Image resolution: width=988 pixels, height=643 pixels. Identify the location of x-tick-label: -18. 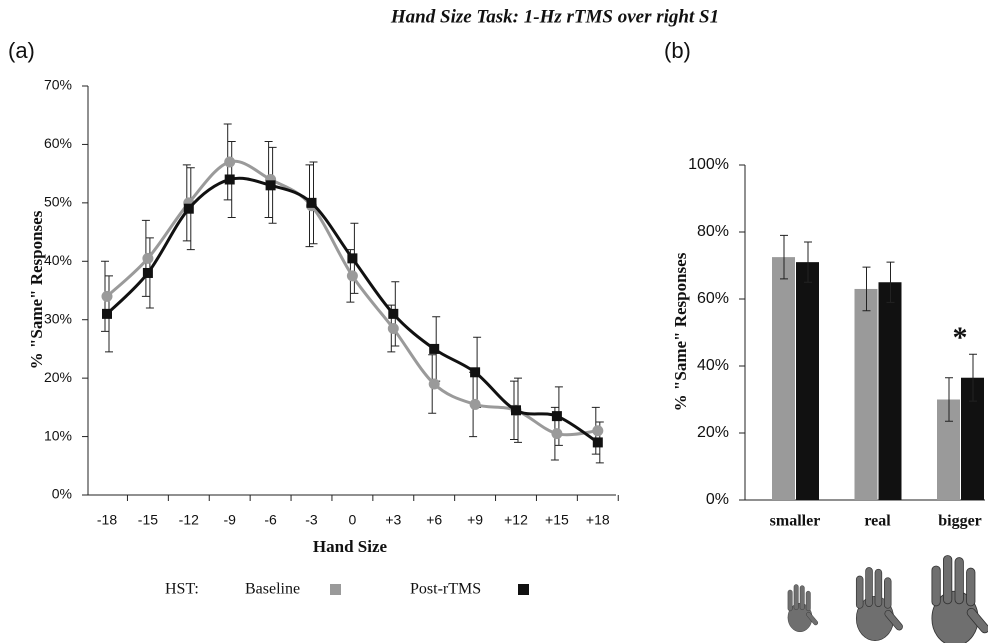
(107, 520).